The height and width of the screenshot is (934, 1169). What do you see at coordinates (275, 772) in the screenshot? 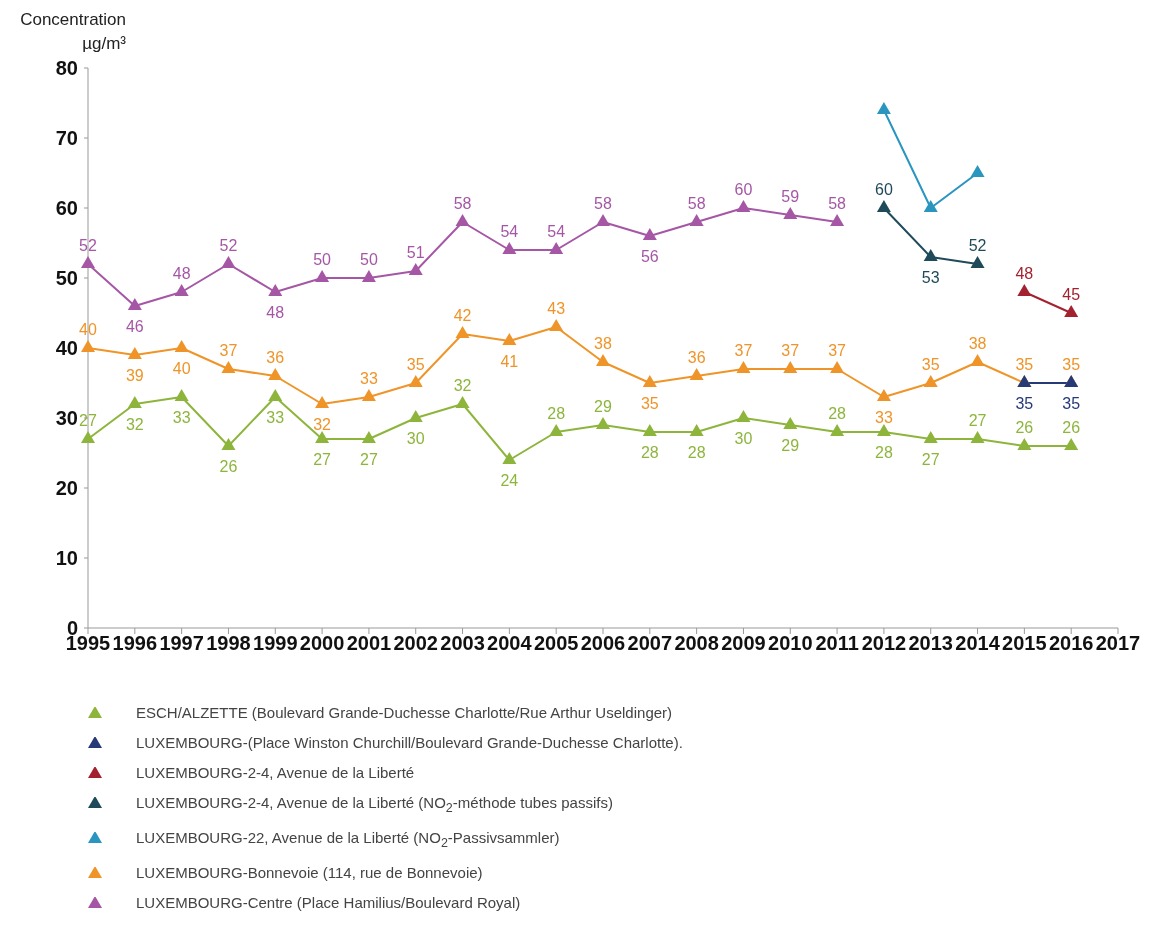
I see `legend-label: LUXEMBOURG-2-4, Avenue de la Liberté` at bounding box center [275, 772].